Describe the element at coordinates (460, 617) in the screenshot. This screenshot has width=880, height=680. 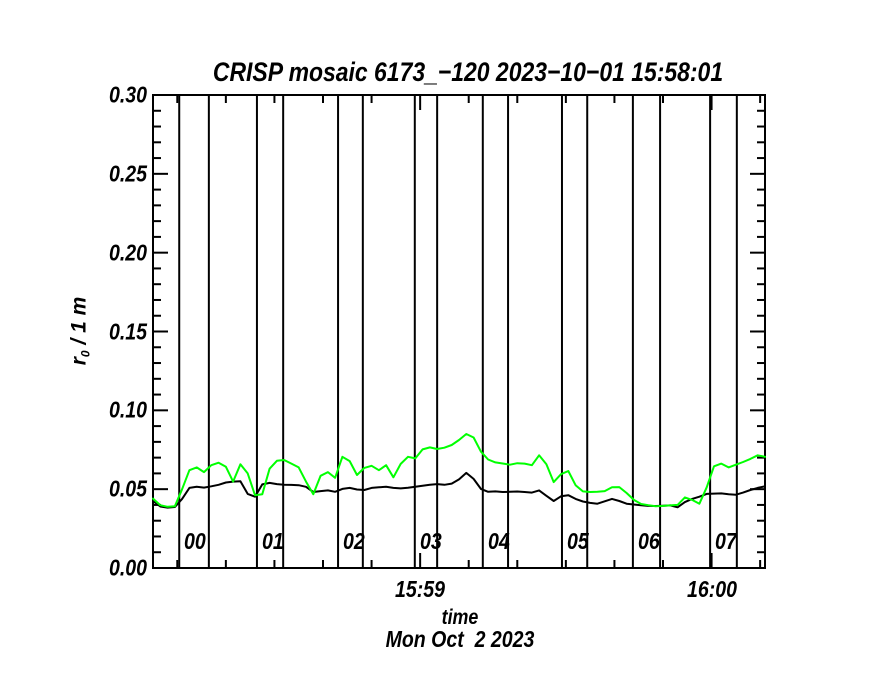
I see `x-axis-label: time` at that location.